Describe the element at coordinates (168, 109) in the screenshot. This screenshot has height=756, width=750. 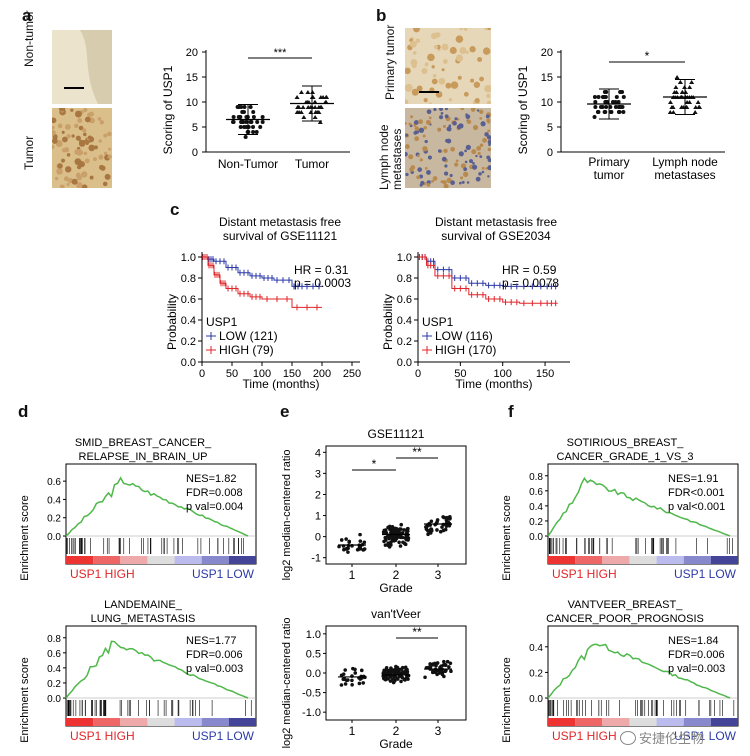
I see `ylabel-a: Scoring of USP1` at that location.